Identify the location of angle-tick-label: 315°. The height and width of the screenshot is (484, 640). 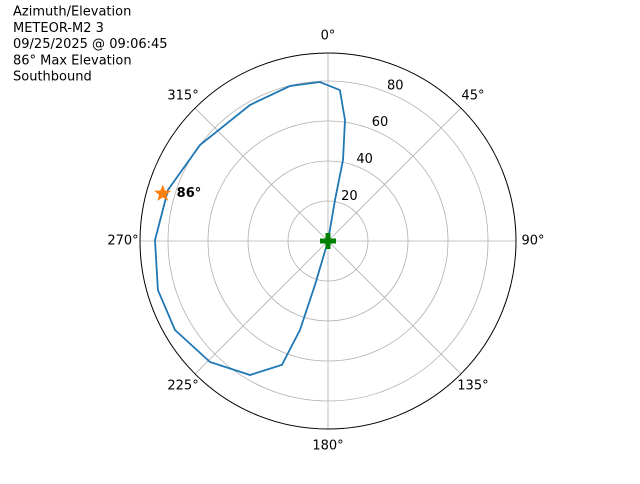
(182, 96).